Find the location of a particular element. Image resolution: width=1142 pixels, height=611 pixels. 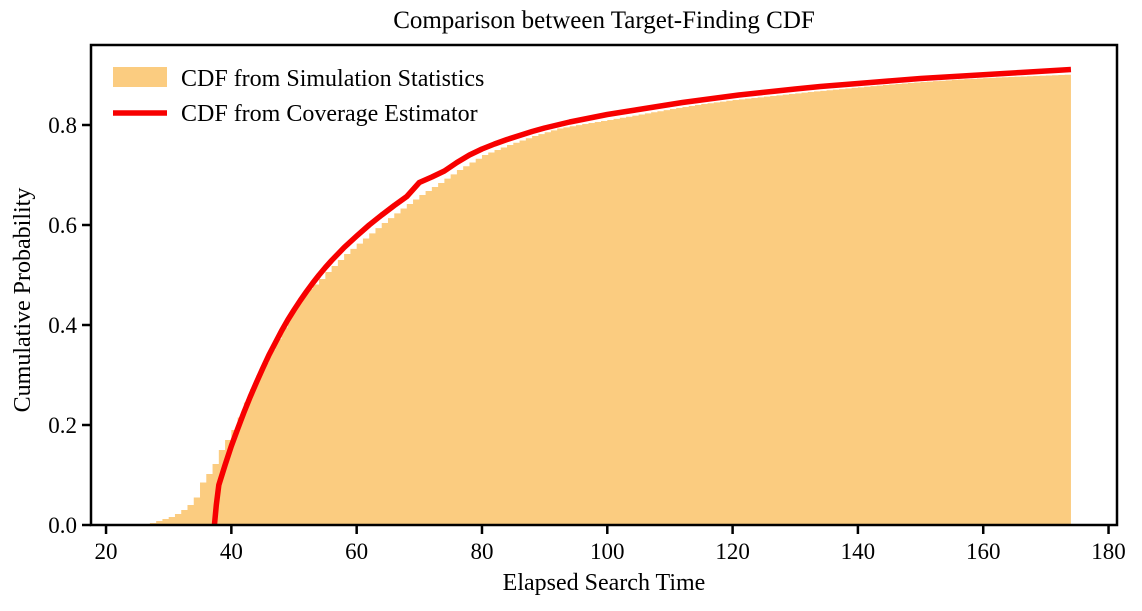

legend-label-estimator: CDF from Coverage Estimator is located at coordinates (329, 114).